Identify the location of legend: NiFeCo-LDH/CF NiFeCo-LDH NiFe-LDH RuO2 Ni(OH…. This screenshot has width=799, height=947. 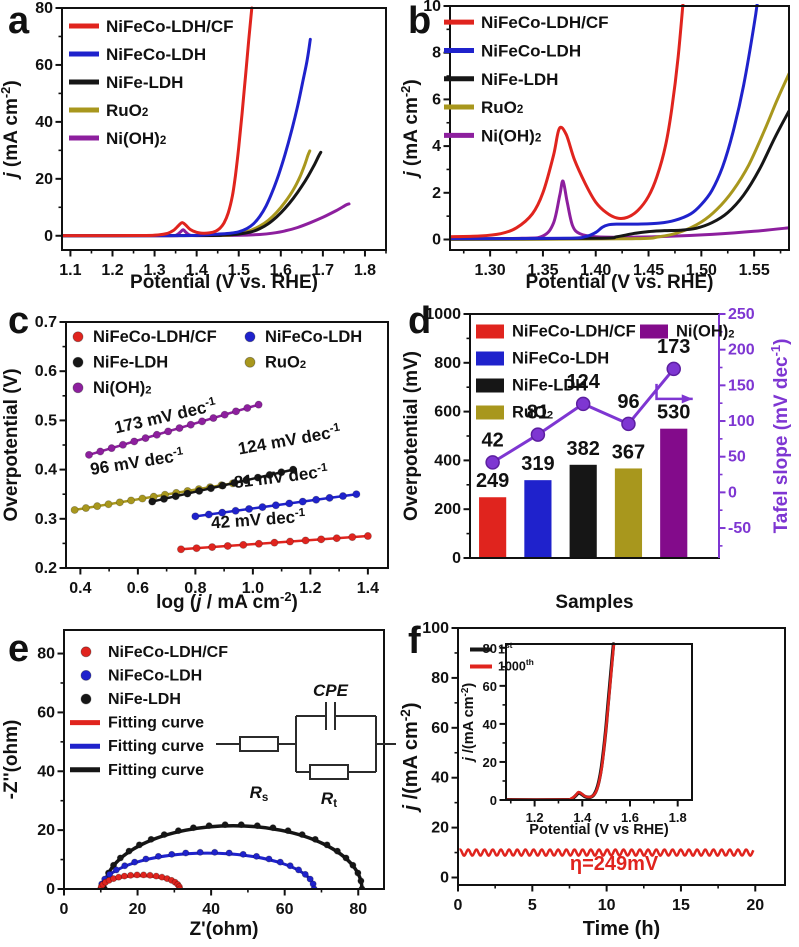
(605, 372).